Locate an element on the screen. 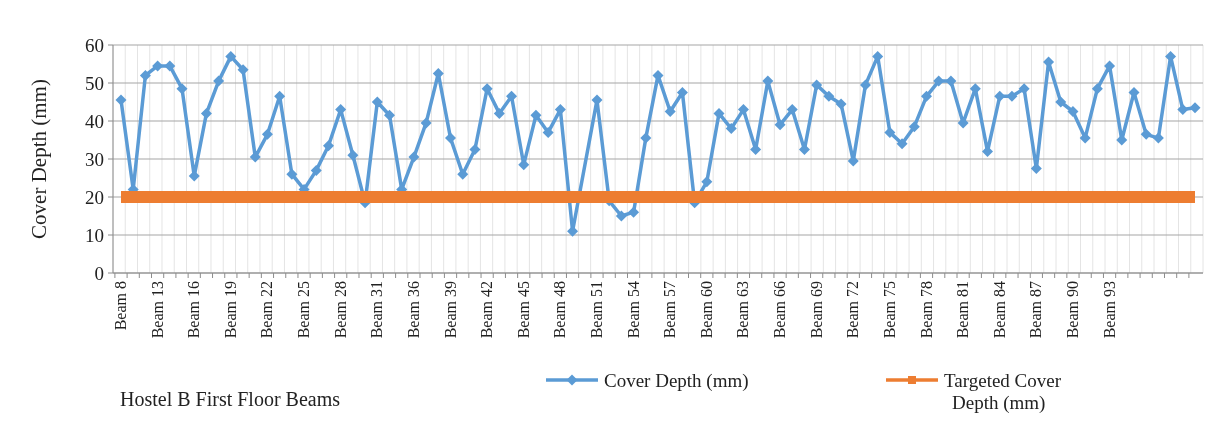 The image size is (1220, 430). x-tick-label: Beam 93 is located at coordinates (1109, 310).